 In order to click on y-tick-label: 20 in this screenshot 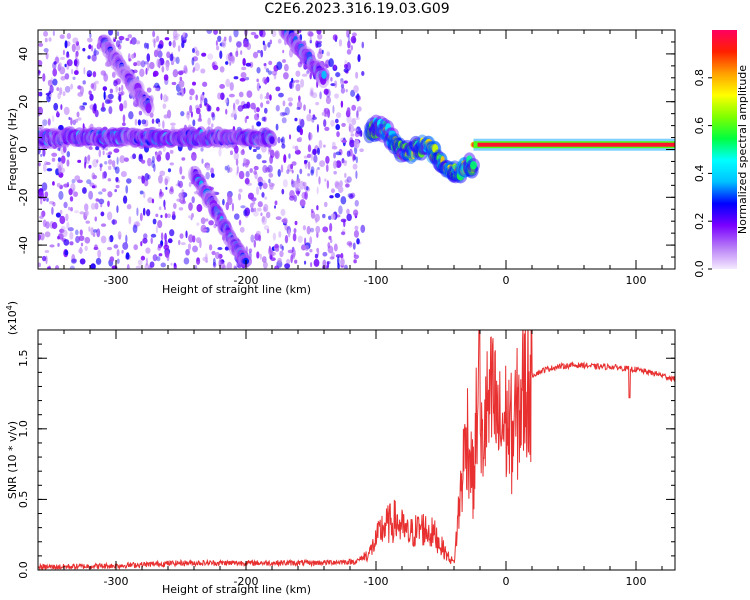, I will do `click(23, 102)`.